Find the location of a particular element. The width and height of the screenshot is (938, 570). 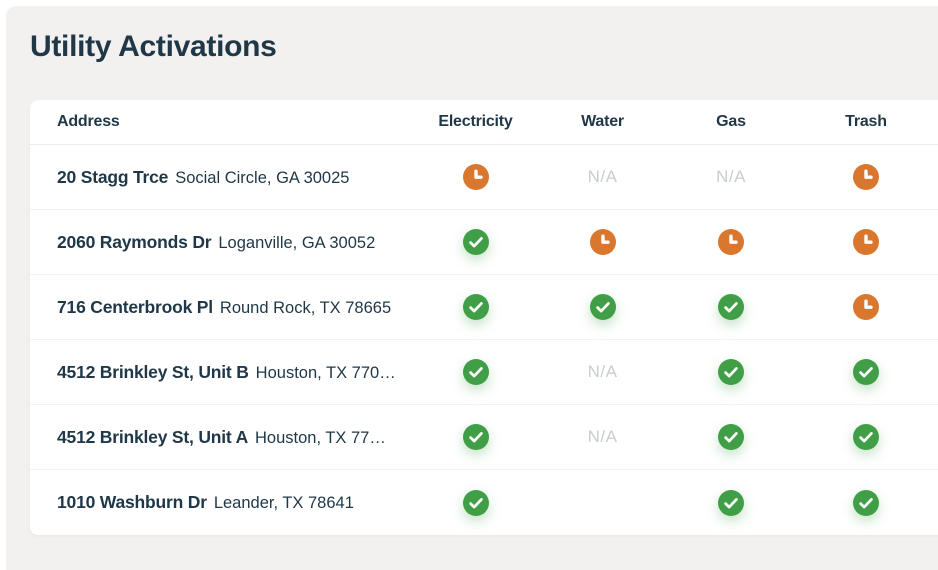

address-street: 2060 Raymonds Dr is located at coordinates (134, 241).